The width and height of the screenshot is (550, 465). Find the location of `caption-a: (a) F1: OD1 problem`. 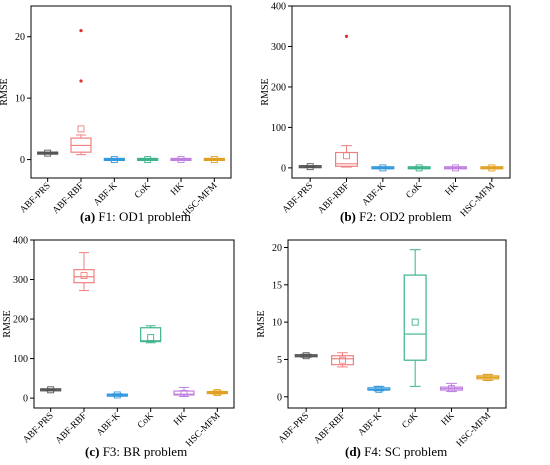

caption-a: (a) F1: OD1 problem is located at coordinates (135, 217).